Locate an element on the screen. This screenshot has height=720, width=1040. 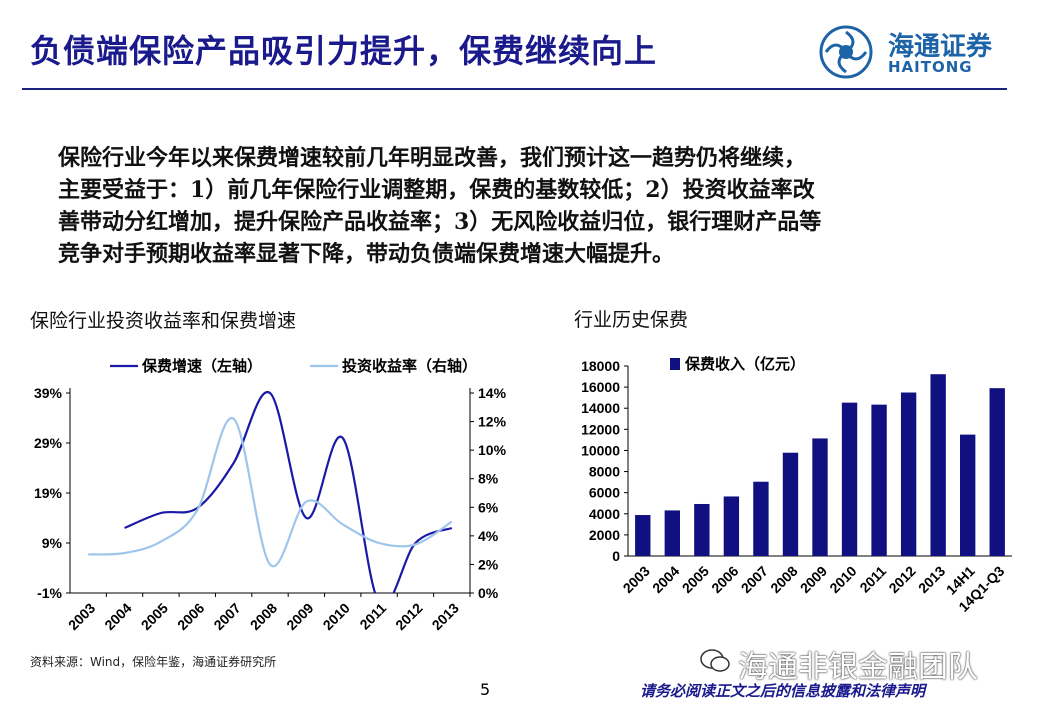
y-axis-tick-label: 16000 is located at coordinates (600, 387).